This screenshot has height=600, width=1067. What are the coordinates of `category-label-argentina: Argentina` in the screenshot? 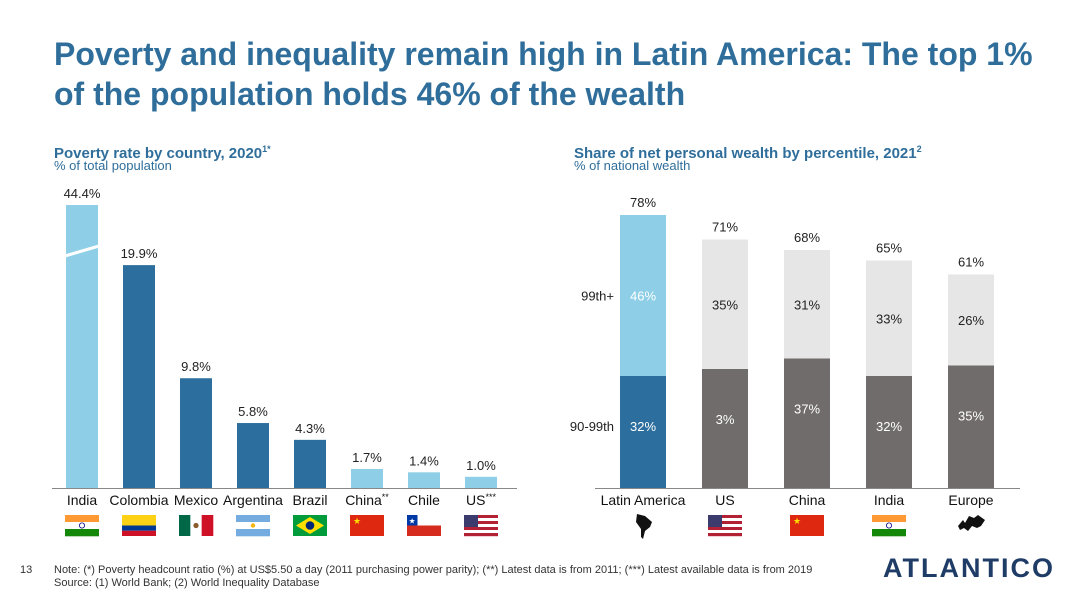 It's located at (253, 500).